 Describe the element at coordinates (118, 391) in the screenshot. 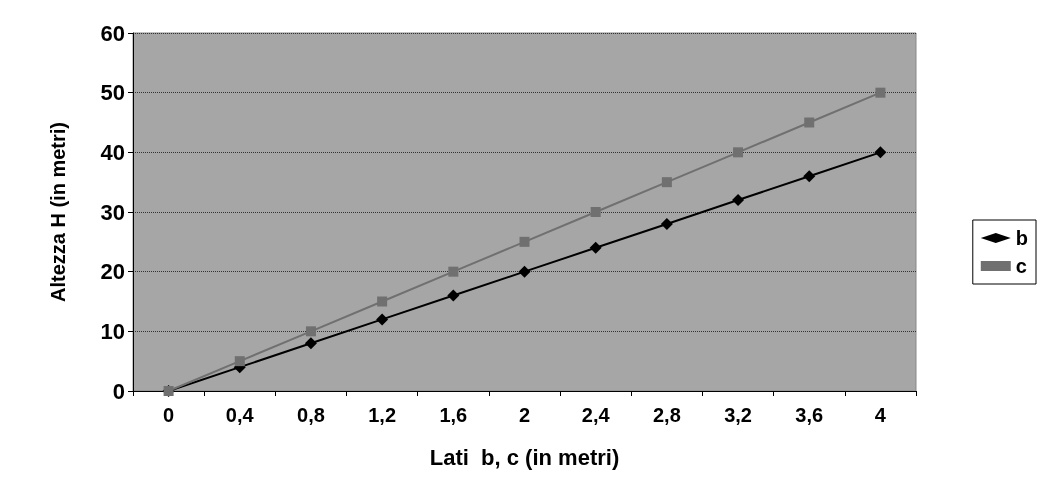

I see `y-tick-label: 0` at that location.